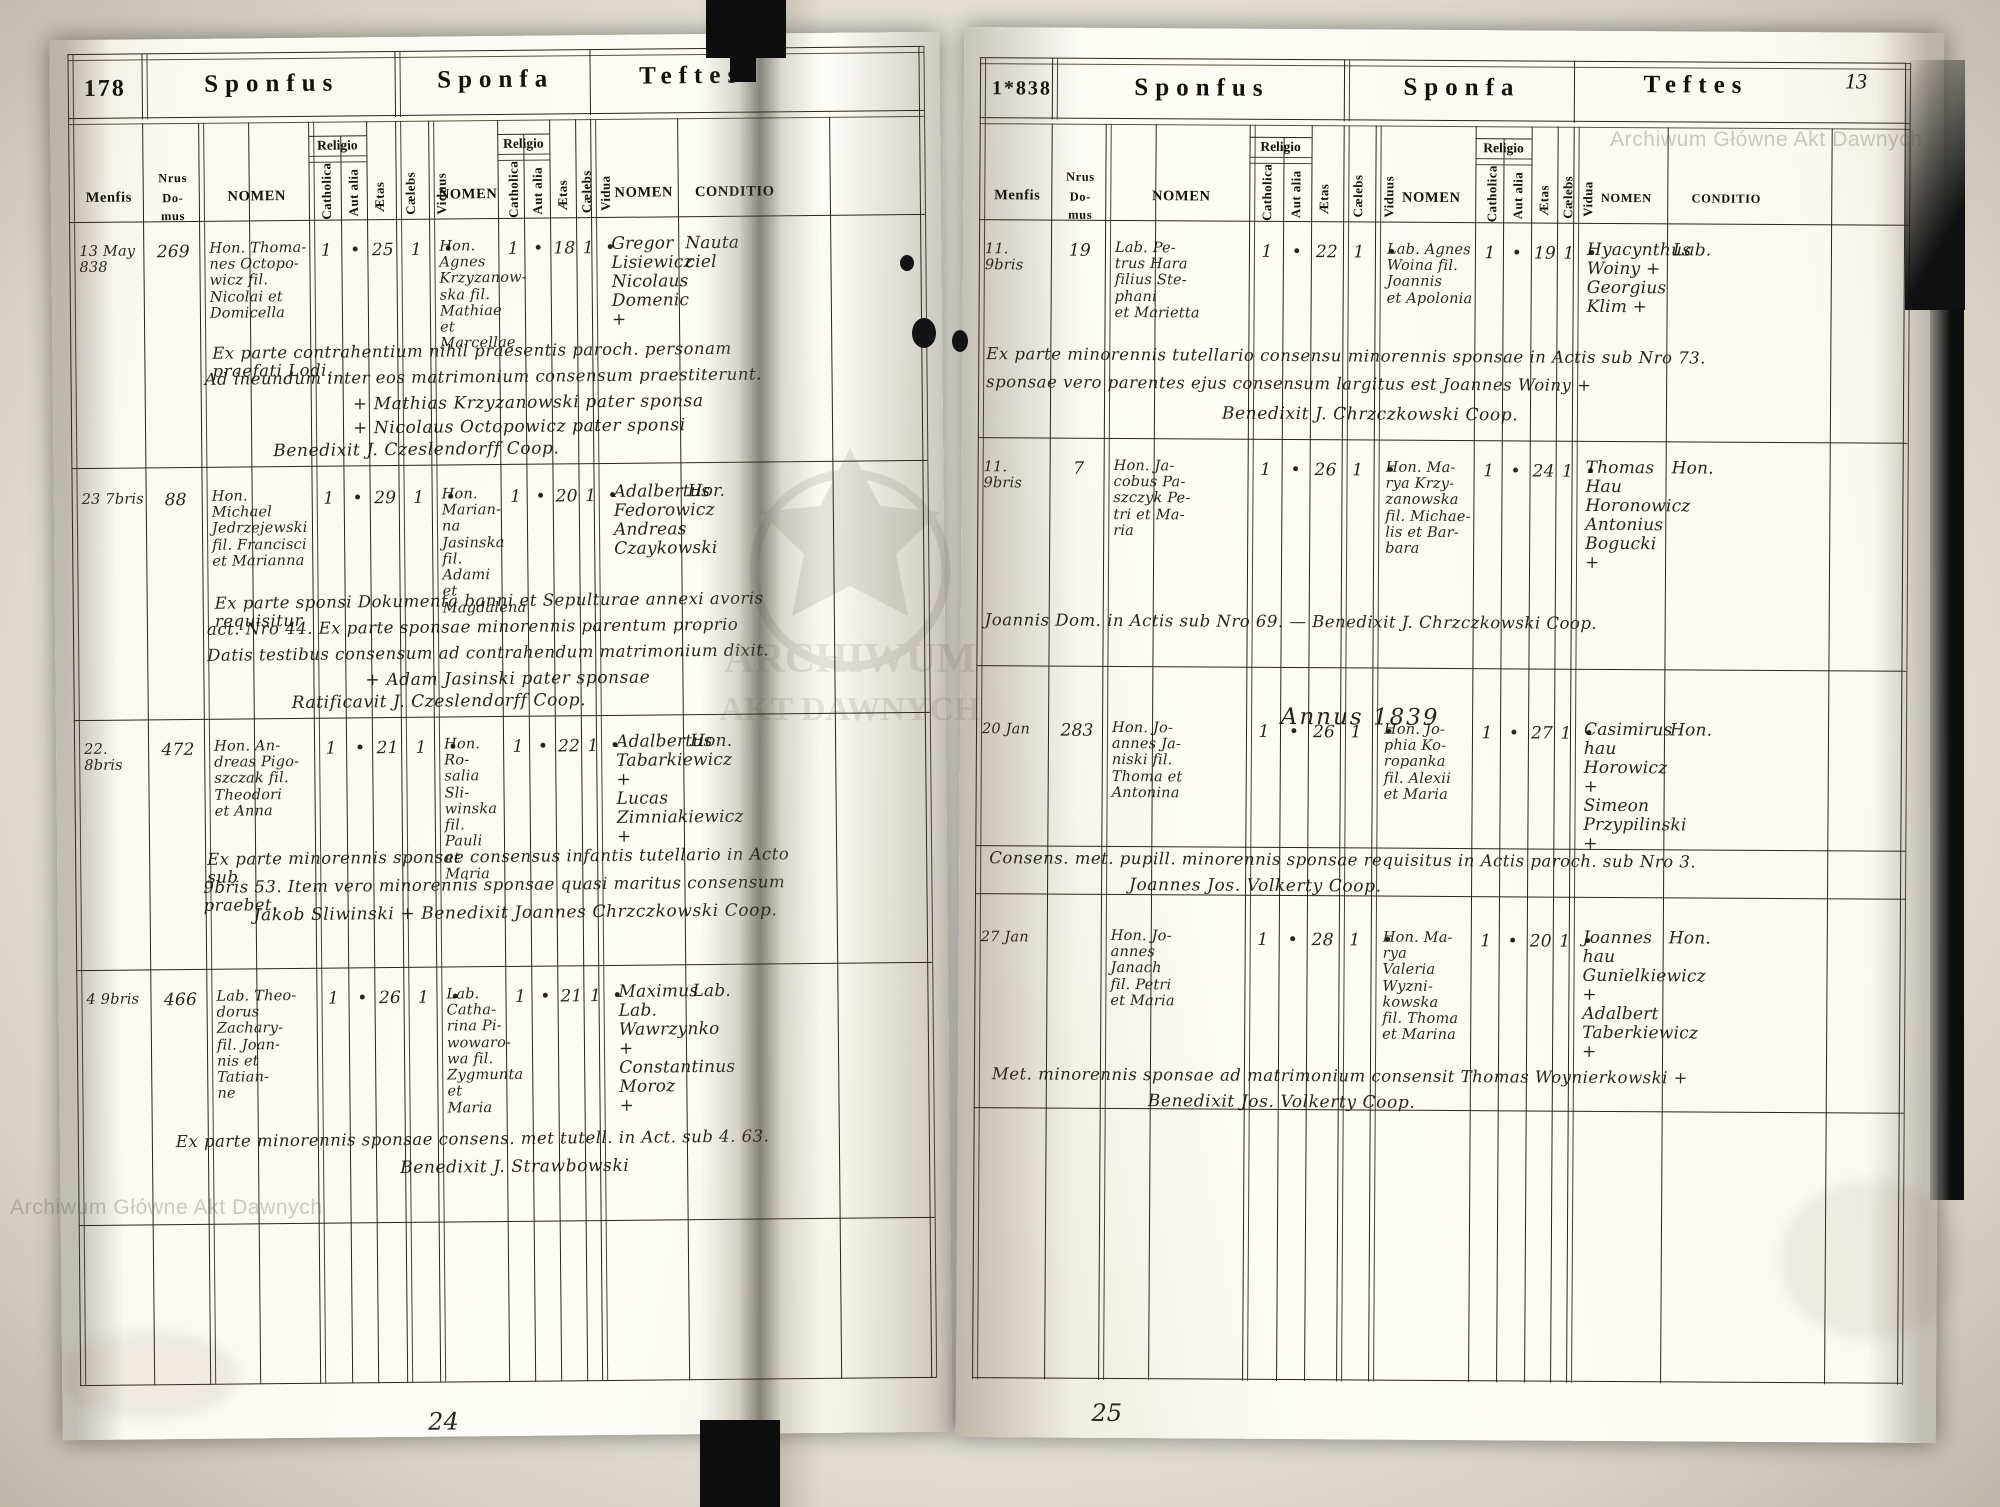 This screenshot has height=1507, width=2000. What do you see at coordinates (523, 143) in the screenshot?
I see `religio-label-sponsa-left: Religio` at bounding box center [523, 143].